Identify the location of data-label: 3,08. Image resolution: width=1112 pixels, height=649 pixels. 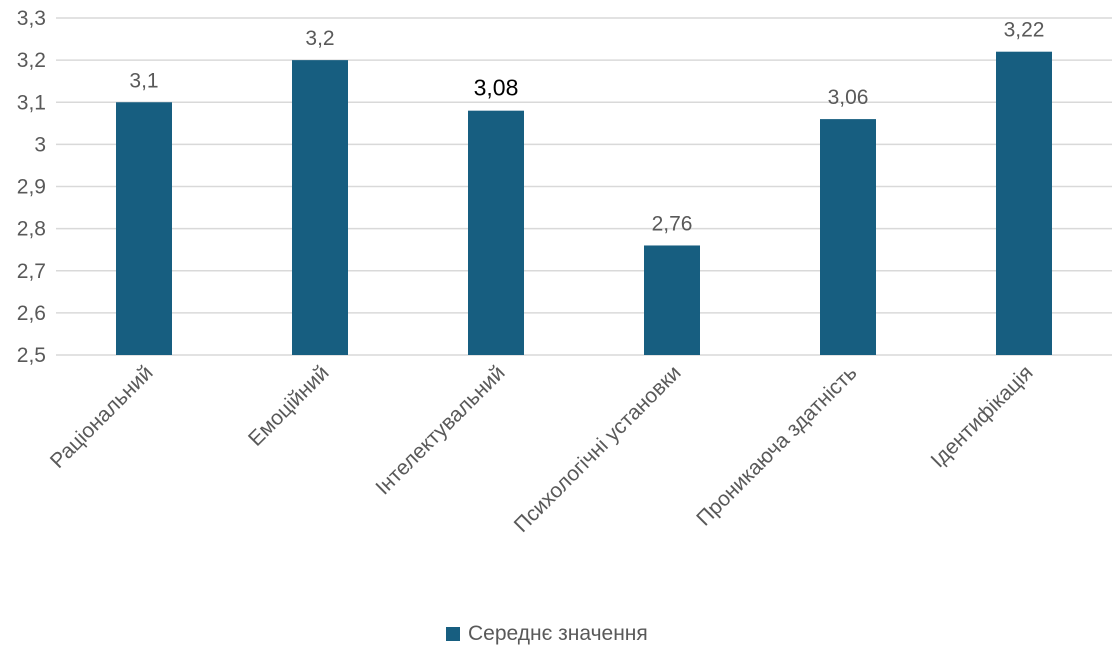
(496, 88).